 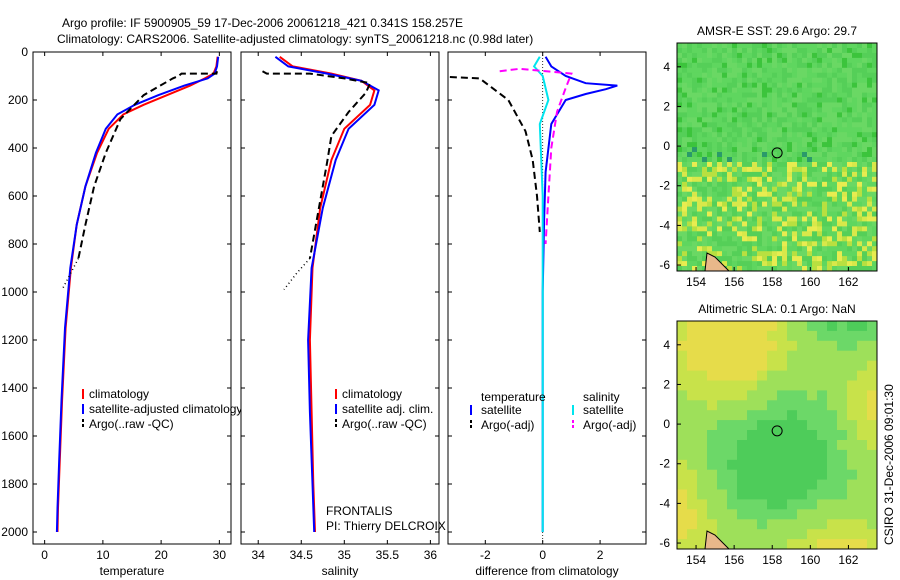 I want to click on legend-label: satellite-adjusted climatology, so click(x=165, y=409).